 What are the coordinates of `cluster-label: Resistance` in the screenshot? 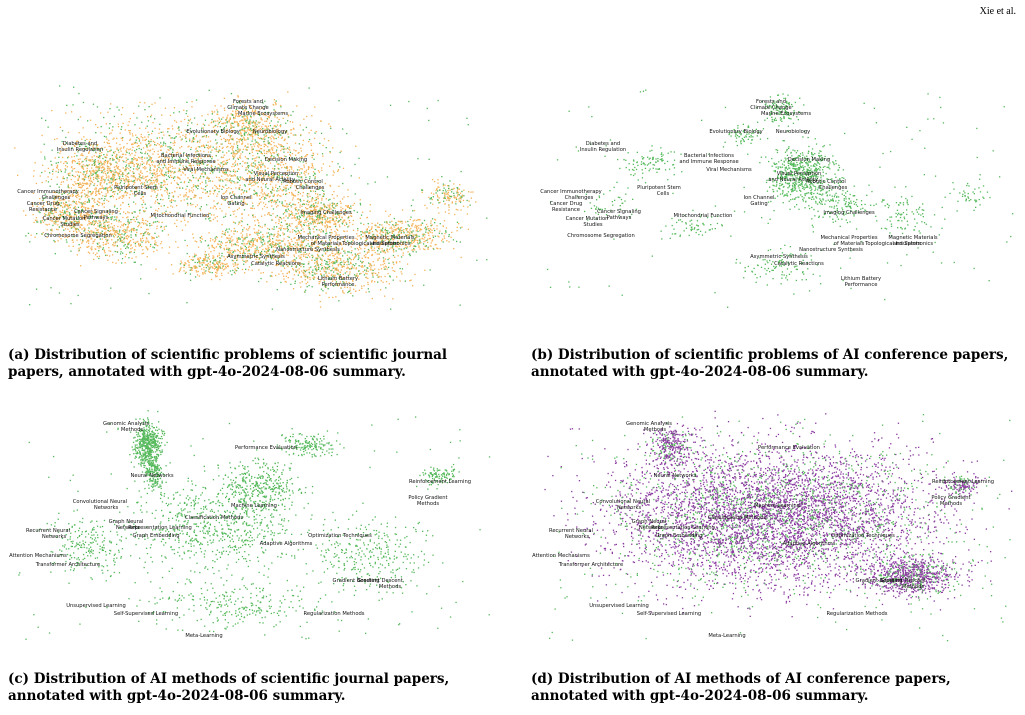 It's located at (566, 210).